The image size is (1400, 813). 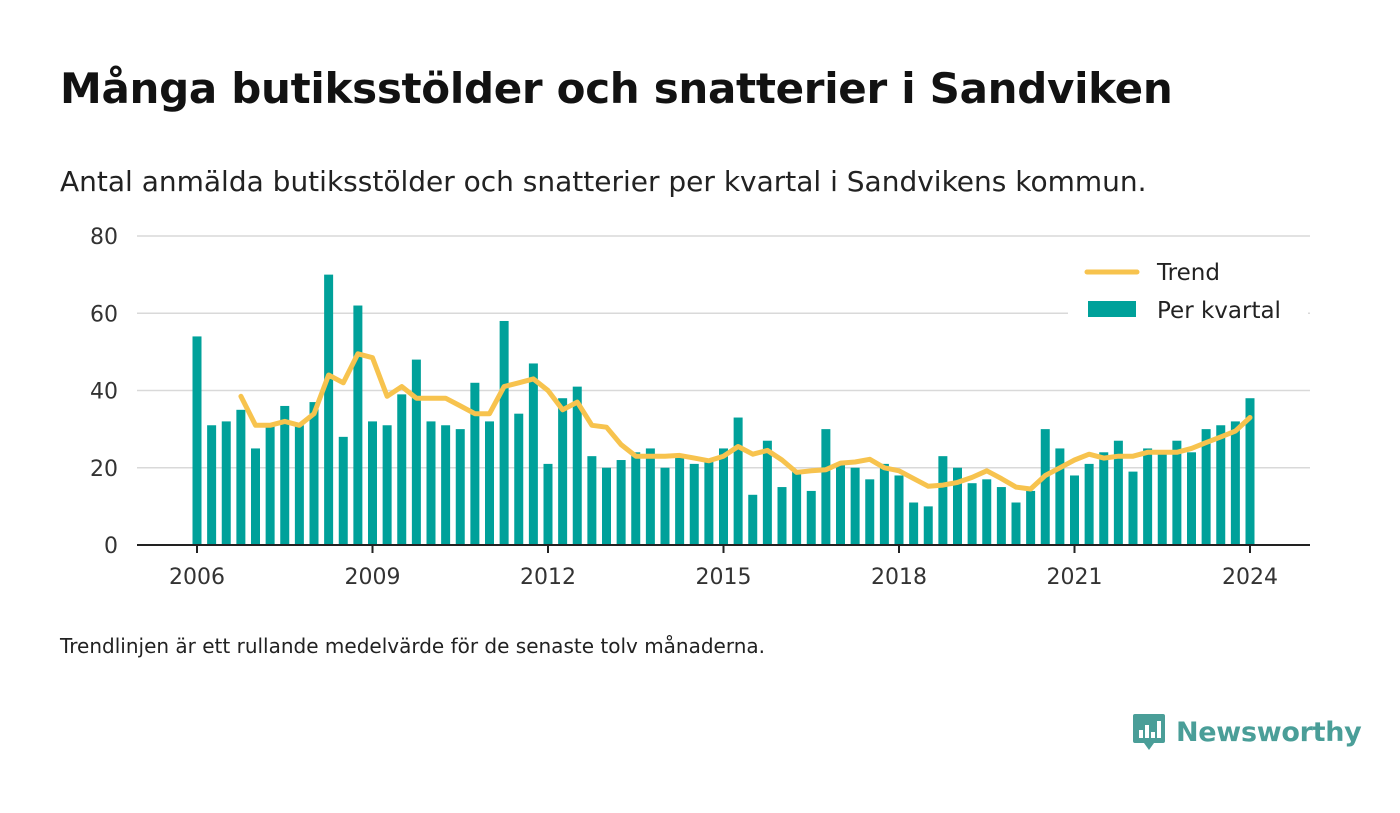 I want to click on x-tick-label: 2015, so click(x=724, y=577).